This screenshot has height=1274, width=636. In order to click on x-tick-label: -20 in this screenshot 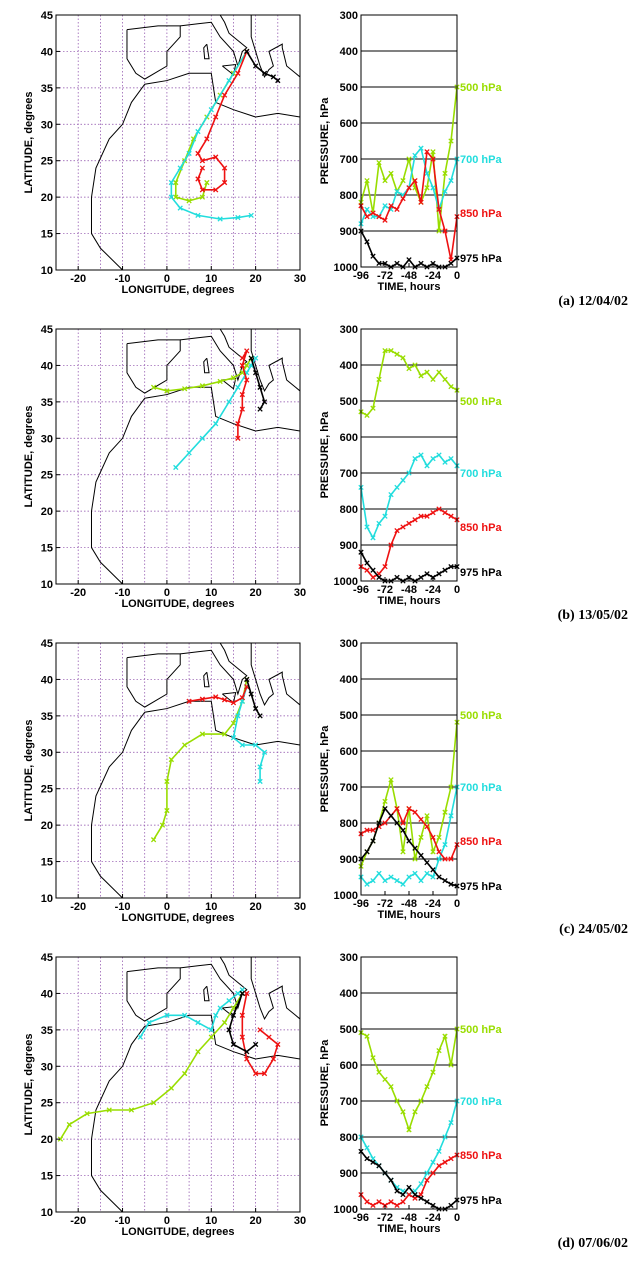, I will do `click(78, 907)`.